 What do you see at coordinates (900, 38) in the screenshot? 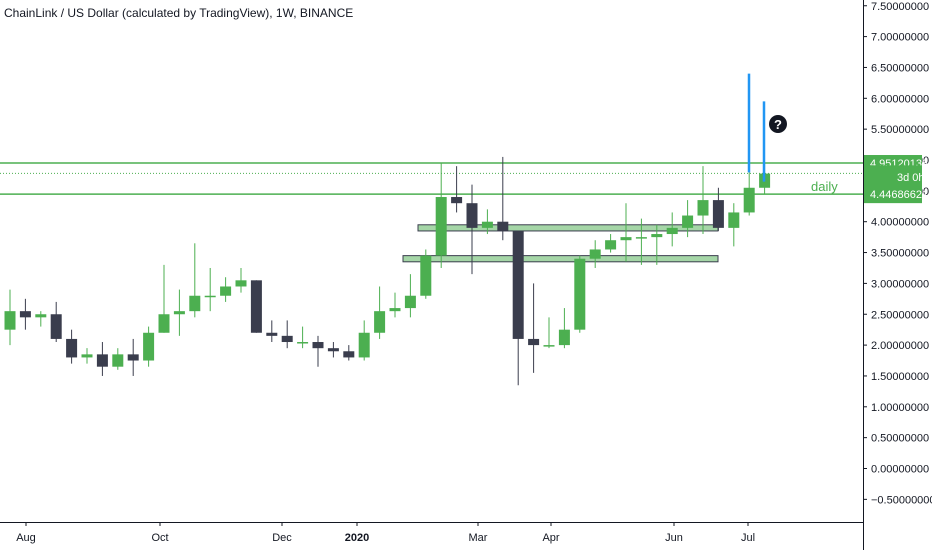
I see `y-tick-label: 7.00000000` at bounding box center [900, 38].